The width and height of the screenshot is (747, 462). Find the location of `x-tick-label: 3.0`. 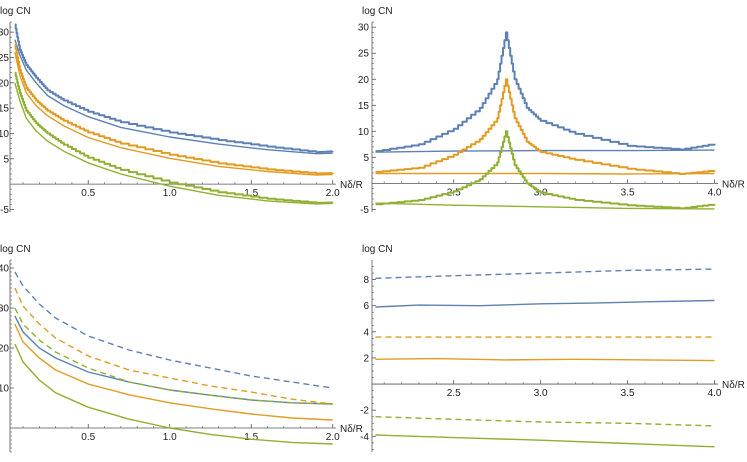

x-tick-label: 3.0 is located at coordinates (541, 393).